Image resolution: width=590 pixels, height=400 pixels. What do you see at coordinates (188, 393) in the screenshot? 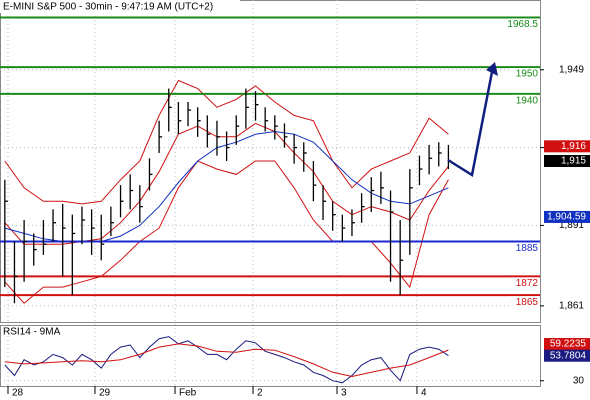
I see `x-tick-label: Feb` at bounding box center [188, 393].